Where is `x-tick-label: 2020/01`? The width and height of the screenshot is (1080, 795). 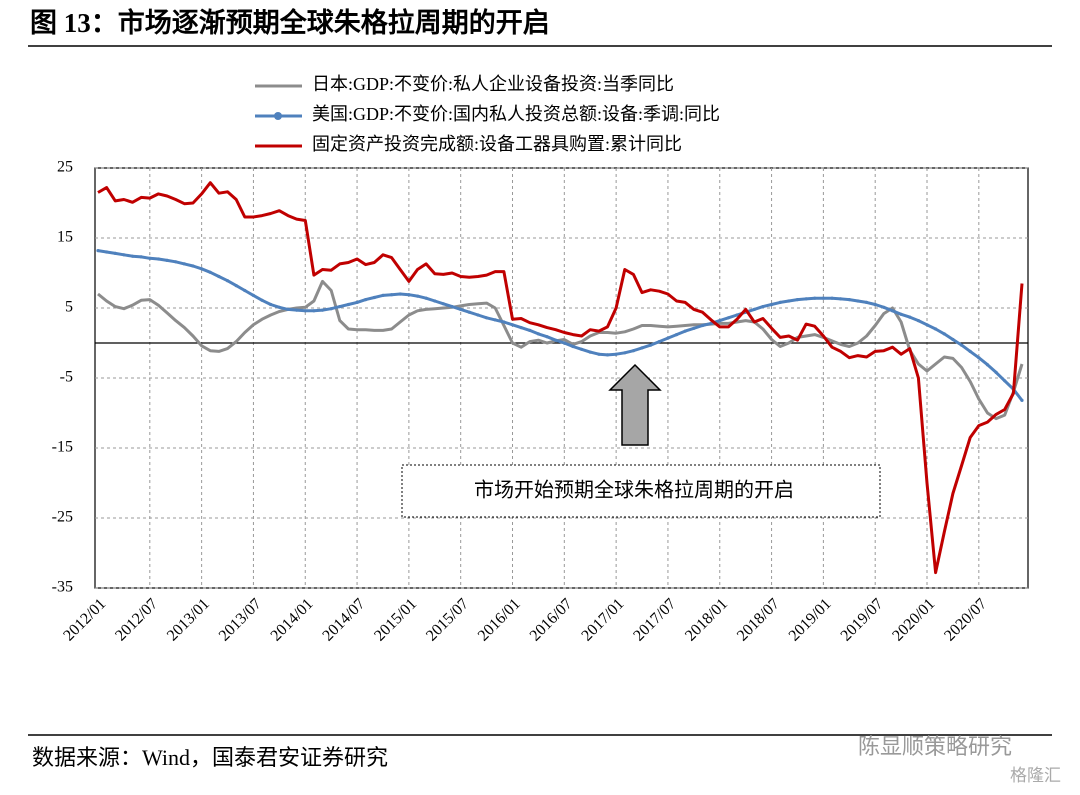
x-tick-label: 2020/01 is located at coordinates (913, 619).